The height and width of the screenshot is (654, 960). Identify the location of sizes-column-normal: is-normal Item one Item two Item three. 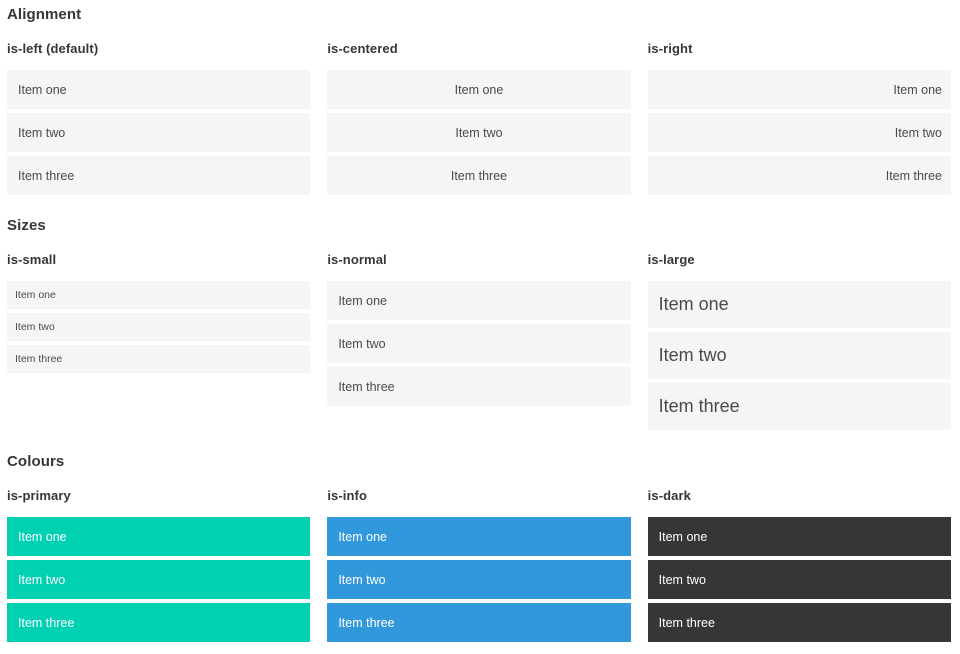
(479, 328).